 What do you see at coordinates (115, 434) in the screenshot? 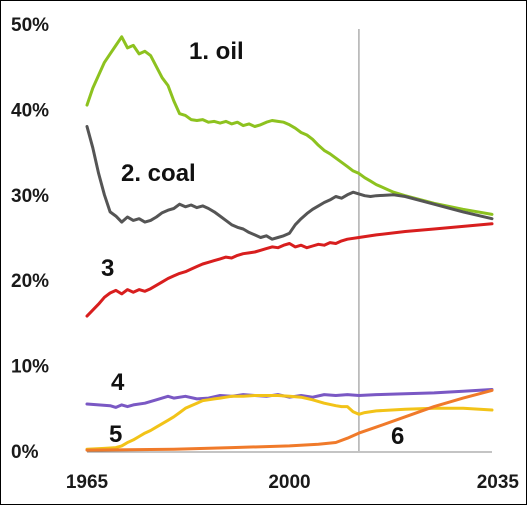
I see `series-label-5: 5` at bounding box center [115, 434].